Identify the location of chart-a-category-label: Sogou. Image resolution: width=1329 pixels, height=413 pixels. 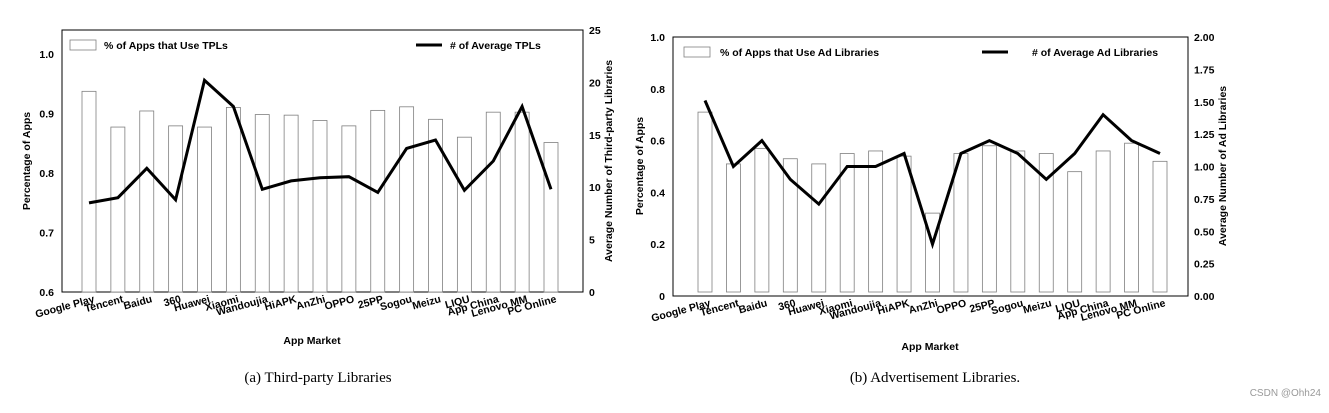
(396, 303).